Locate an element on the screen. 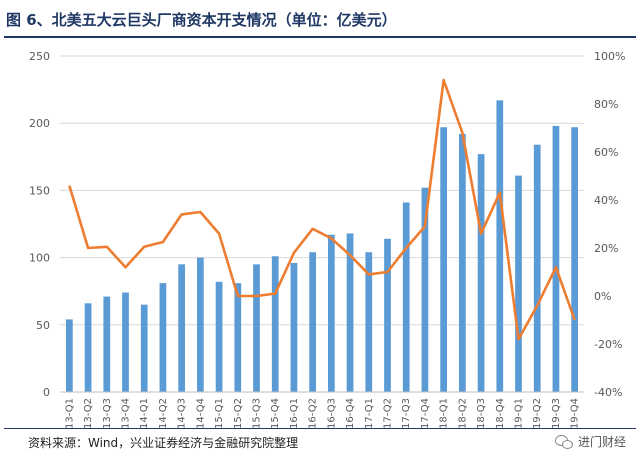 The image size is (640, 464). y-tick-label: 250 is located at coordinates (39, 56).